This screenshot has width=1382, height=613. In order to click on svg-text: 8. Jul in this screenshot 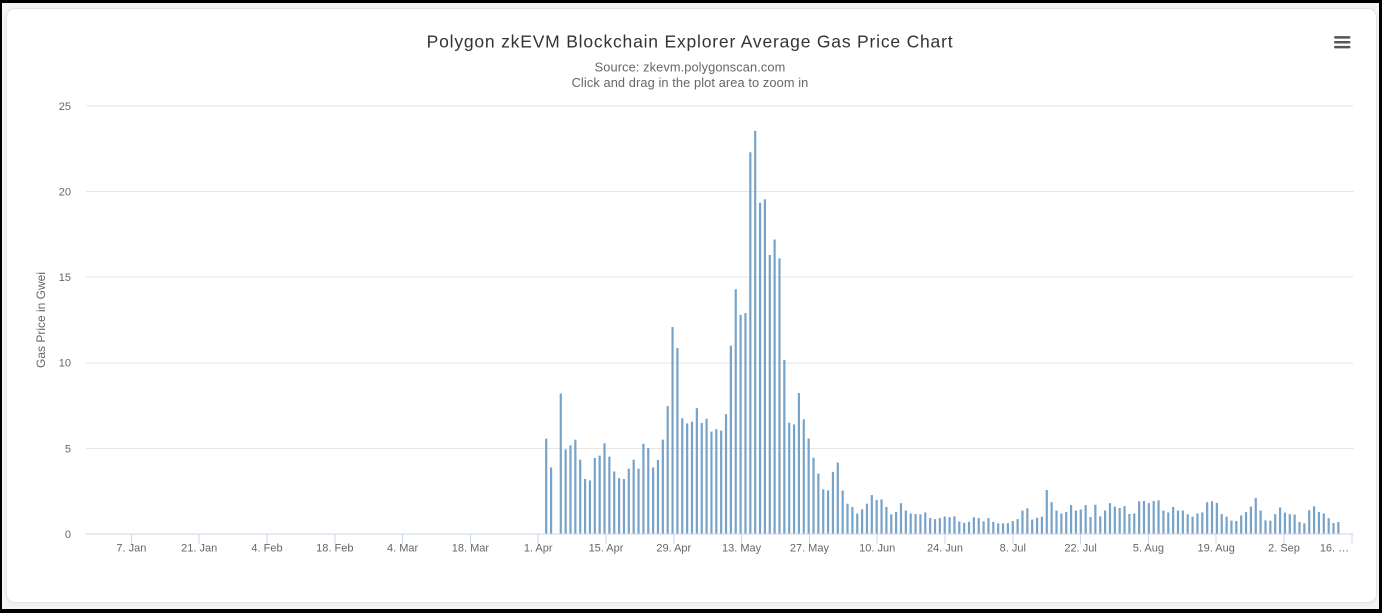, I will do `click(1013, 549)`.